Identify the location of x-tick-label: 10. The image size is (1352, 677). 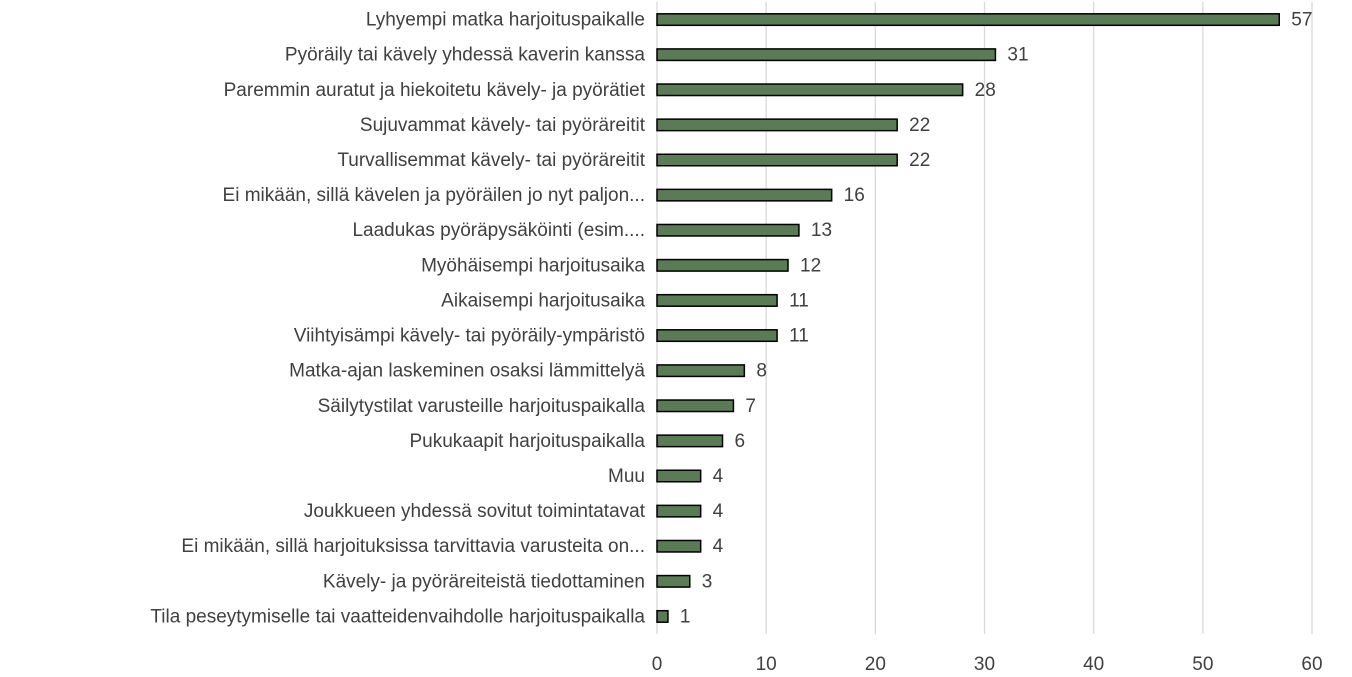
(766, 664).